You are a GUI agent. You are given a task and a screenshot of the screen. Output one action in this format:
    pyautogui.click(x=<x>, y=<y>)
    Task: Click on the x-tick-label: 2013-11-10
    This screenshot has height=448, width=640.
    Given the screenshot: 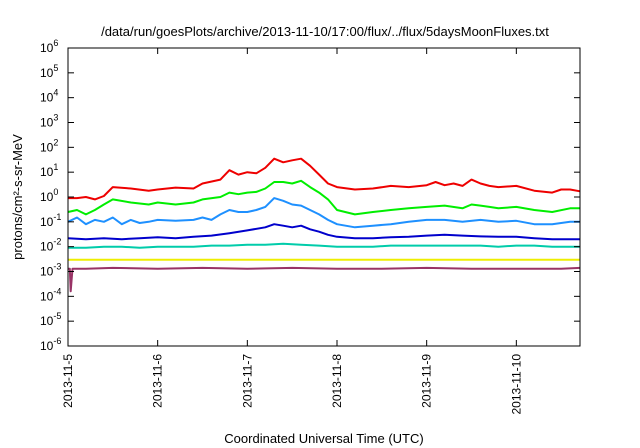 What is the action you would take?
    pyautogui.click(x=516, y=384)
    